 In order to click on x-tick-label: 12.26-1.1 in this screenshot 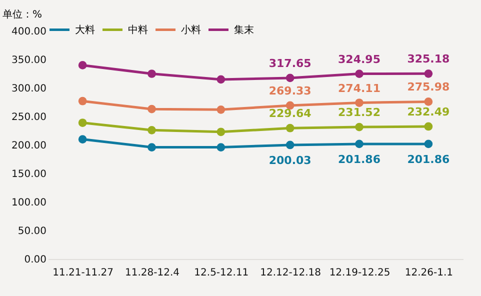, I will do `click(428, 273)`.